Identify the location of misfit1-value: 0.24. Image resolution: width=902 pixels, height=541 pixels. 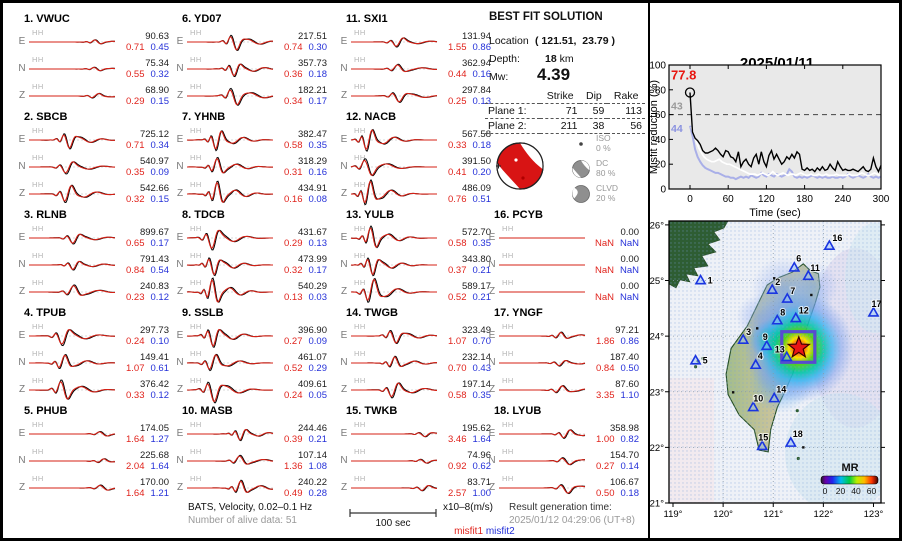
(135, 341).